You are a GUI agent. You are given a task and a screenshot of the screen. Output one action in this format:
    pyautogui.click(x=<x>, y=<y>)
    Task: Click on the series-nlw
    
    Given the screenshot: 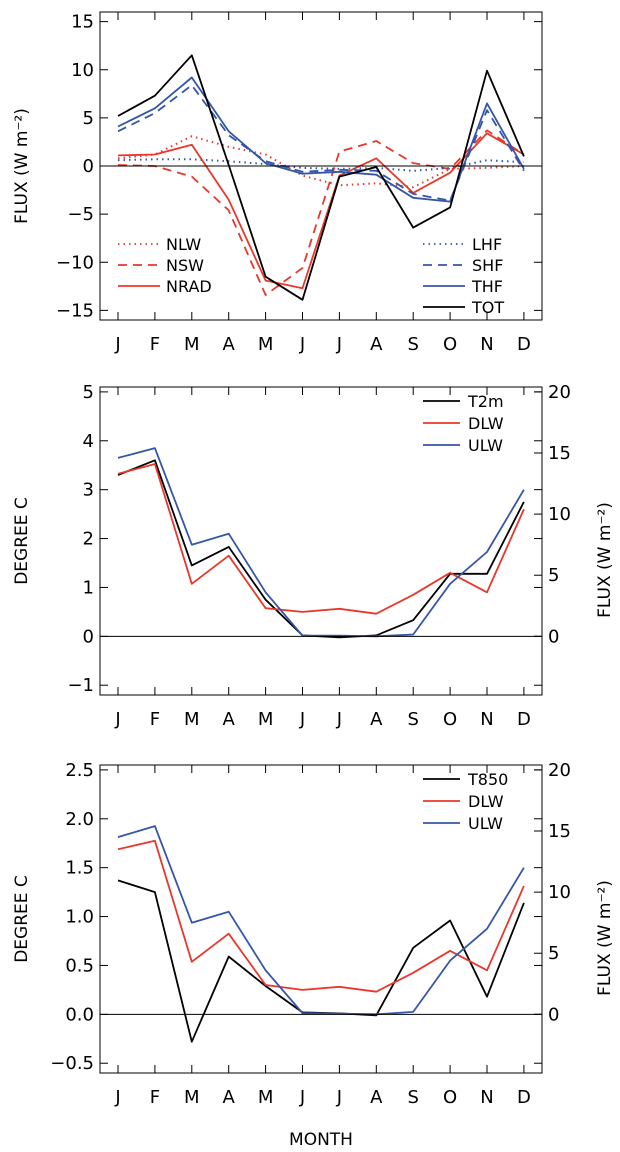 What is the action you would take?
    pyautogui.click(x=320, y=162)
    